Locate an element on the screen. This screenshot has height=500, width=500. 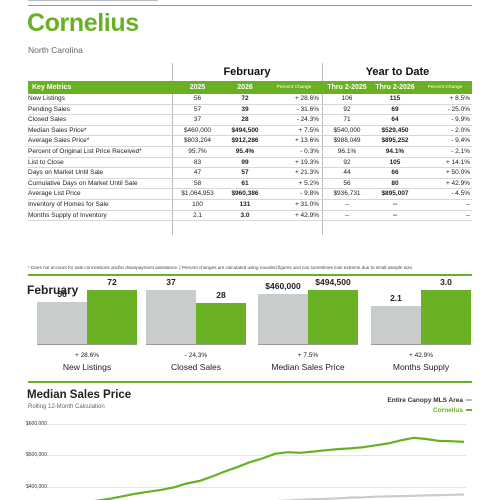
group-header-ytd: Year to Date is located at coordinates (397, 72).